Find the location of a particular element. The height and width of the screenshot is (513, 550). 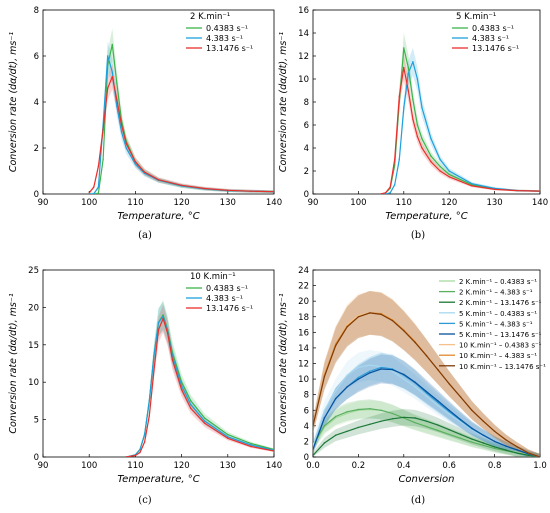

legend-title: 5 K.min⁻¹ is located at coordinates (476, 17).